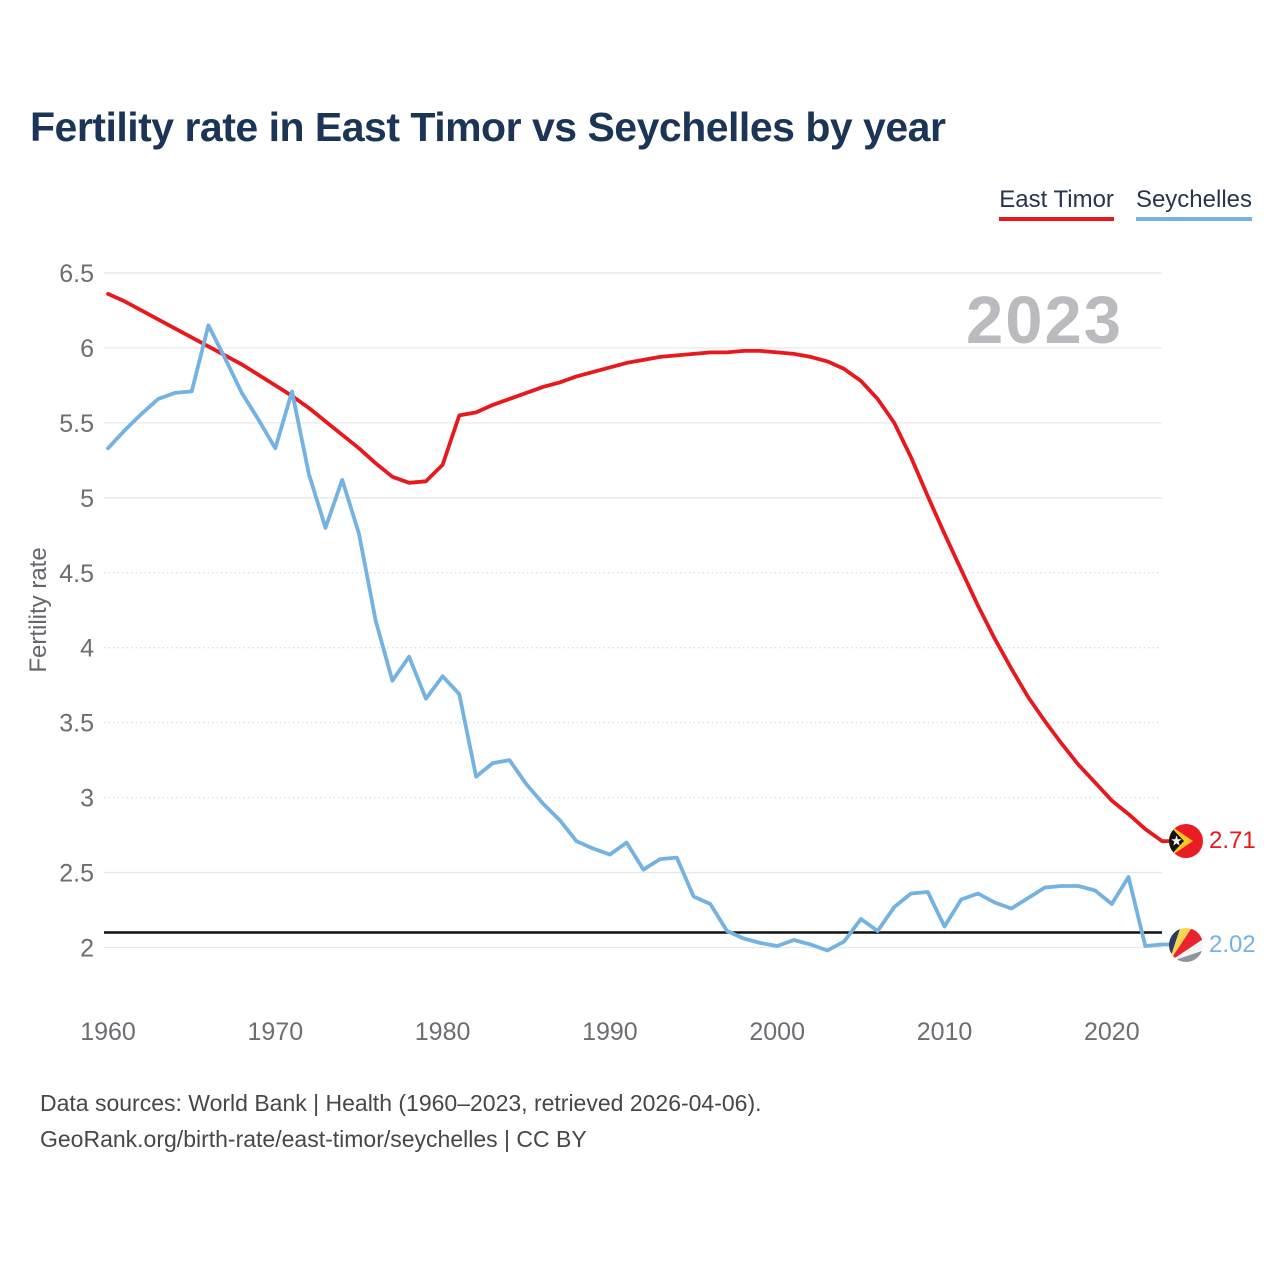 This screenshot has width=1280, height=1280. What do you see at coordinates (108, 1032) in the screenshot?
I see `x-tick-label: 1960` at bounding box center [108, 1032].